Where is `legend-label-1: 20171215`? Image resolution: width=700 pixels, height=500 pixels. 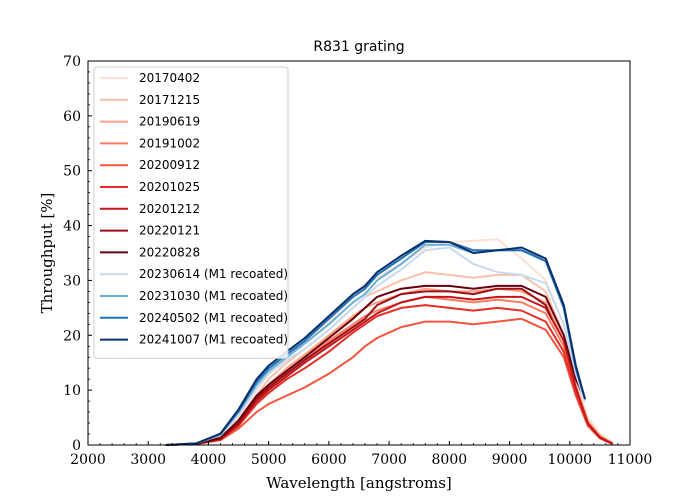 legend-label-1: 20171215 is located at coordinates (169, 100).